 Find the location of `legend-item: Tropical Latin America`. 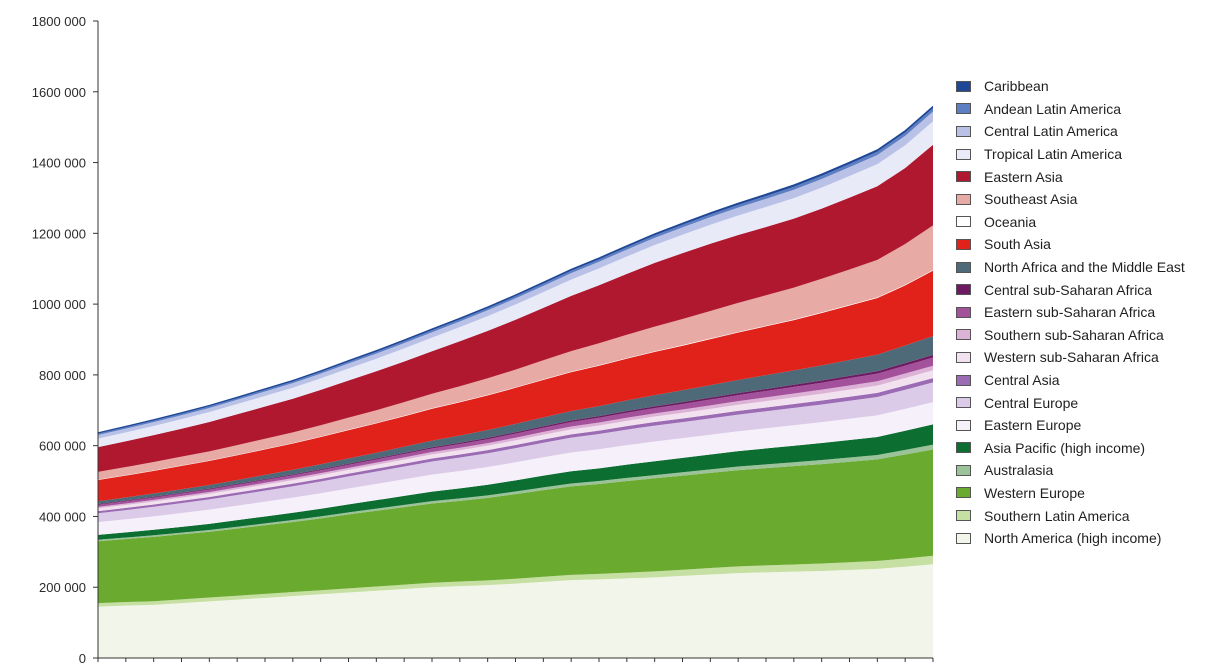

legend-item: Tropical Latin America is located at coordinates (1087, 154).